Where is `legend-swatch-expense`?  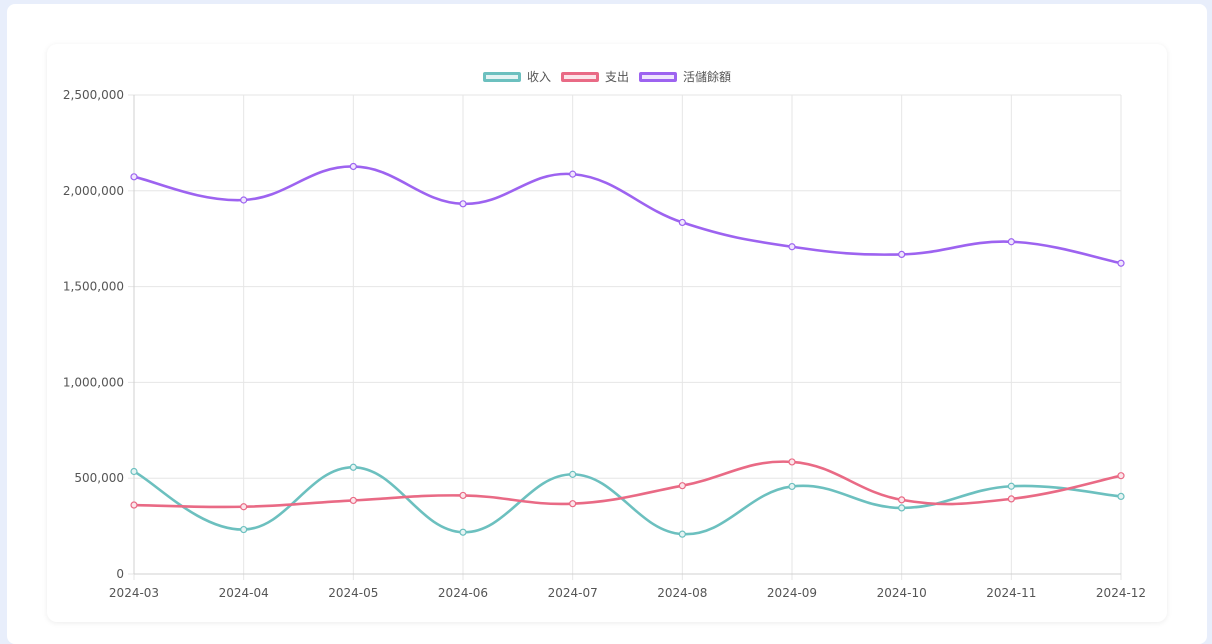
legend-swatch-expense is located at coordinates (579, 76).